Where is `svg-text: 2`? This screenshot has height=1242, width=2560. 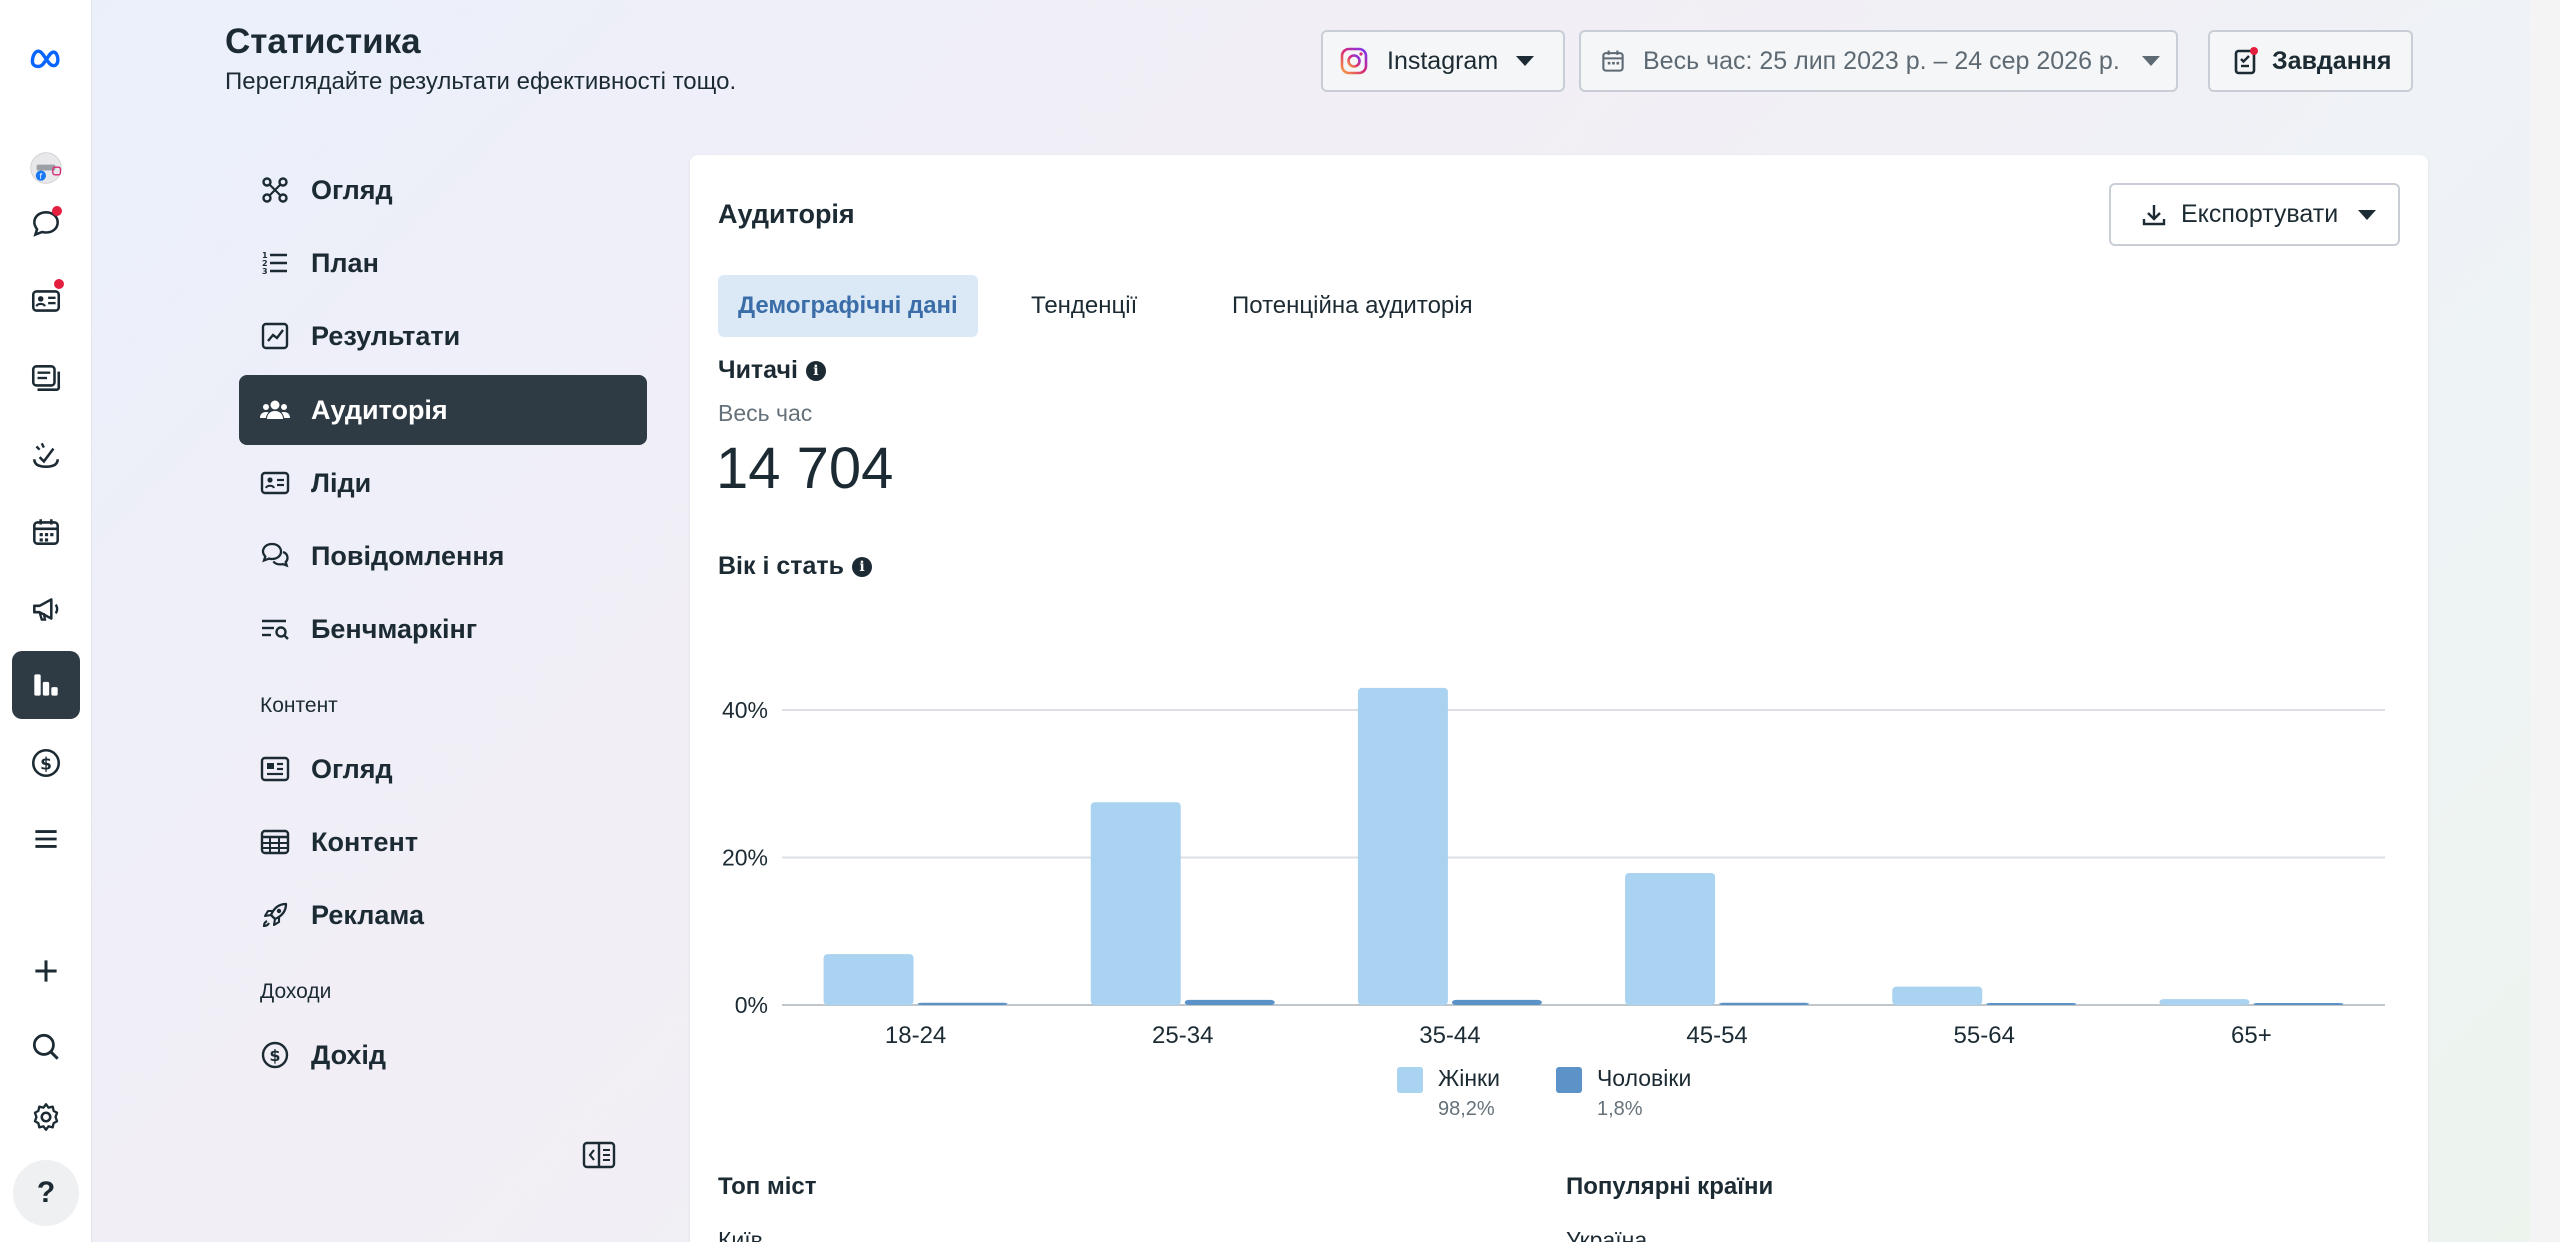
svg-text: 2 is located at coordinates (265, 263).